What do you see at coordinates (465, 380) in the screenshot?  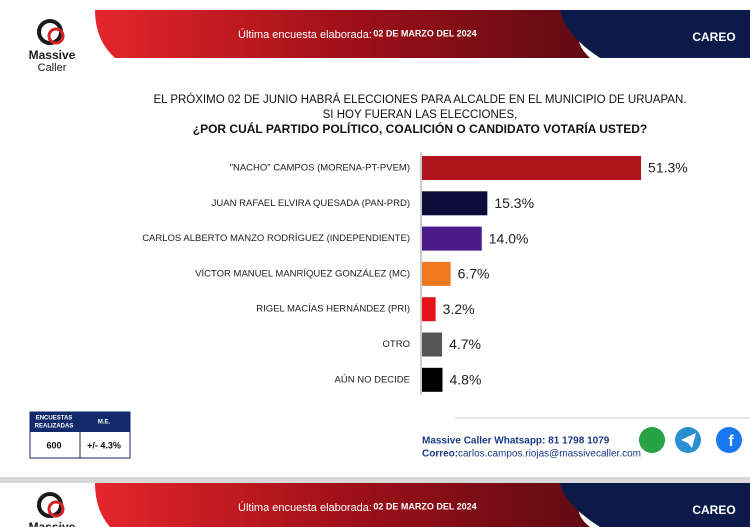 I see `value-label: 4.8%` at bounding box center [465, 380].